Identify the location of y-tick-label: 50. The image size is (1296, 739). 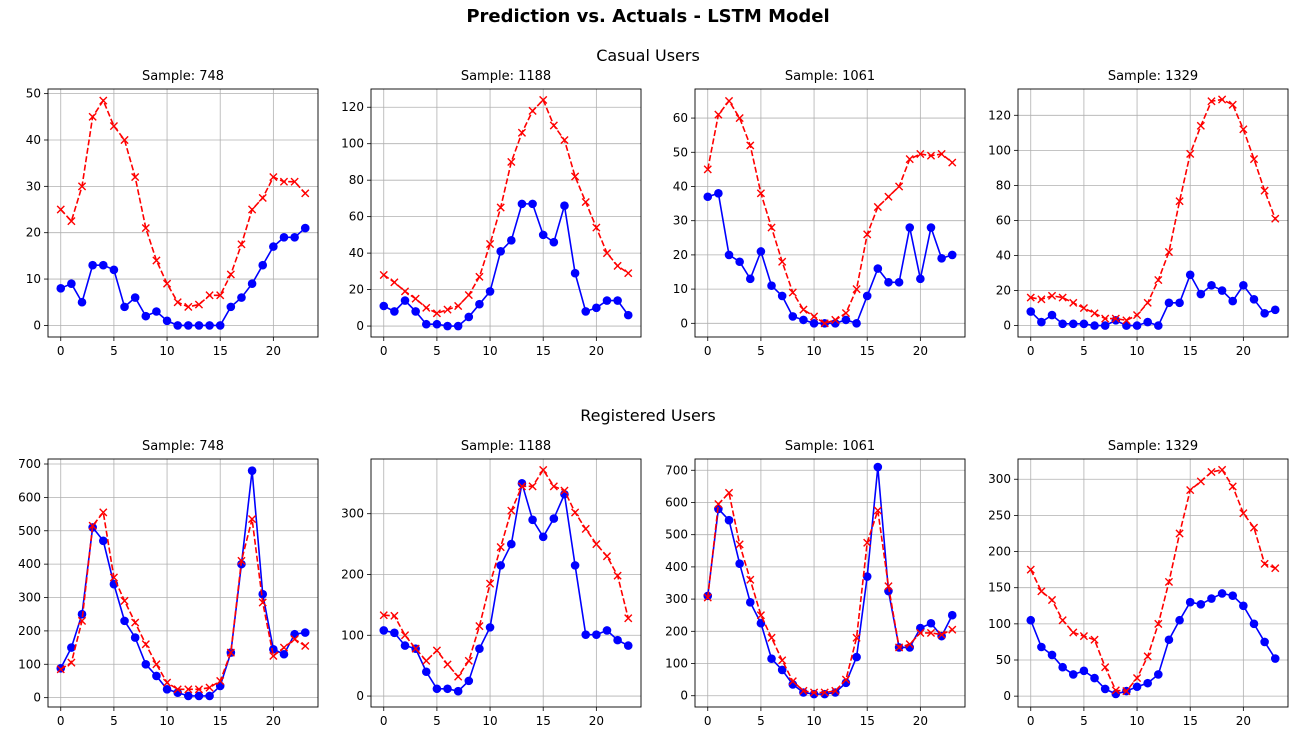
(33, 94).